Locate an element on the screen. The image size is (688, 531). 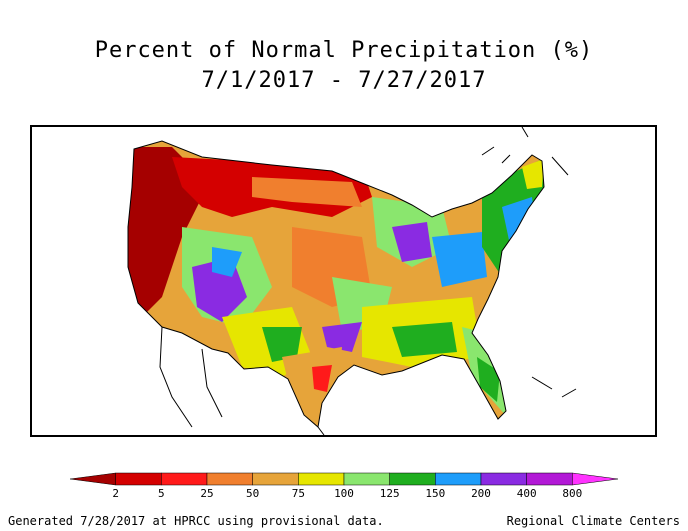
canada-outline is located at coordinates (529, 262).